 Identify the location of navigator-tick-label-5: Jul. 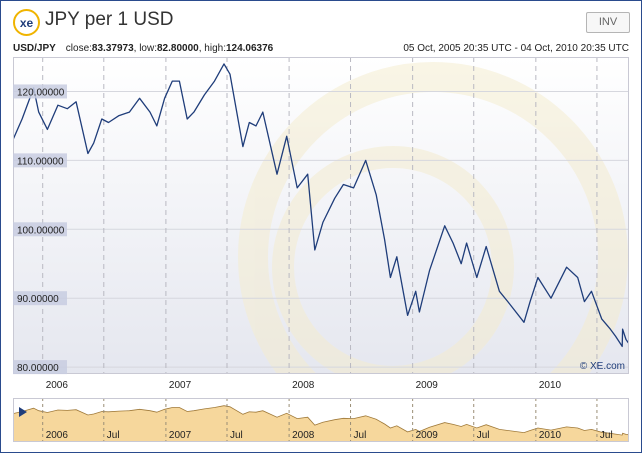
(360, 435).